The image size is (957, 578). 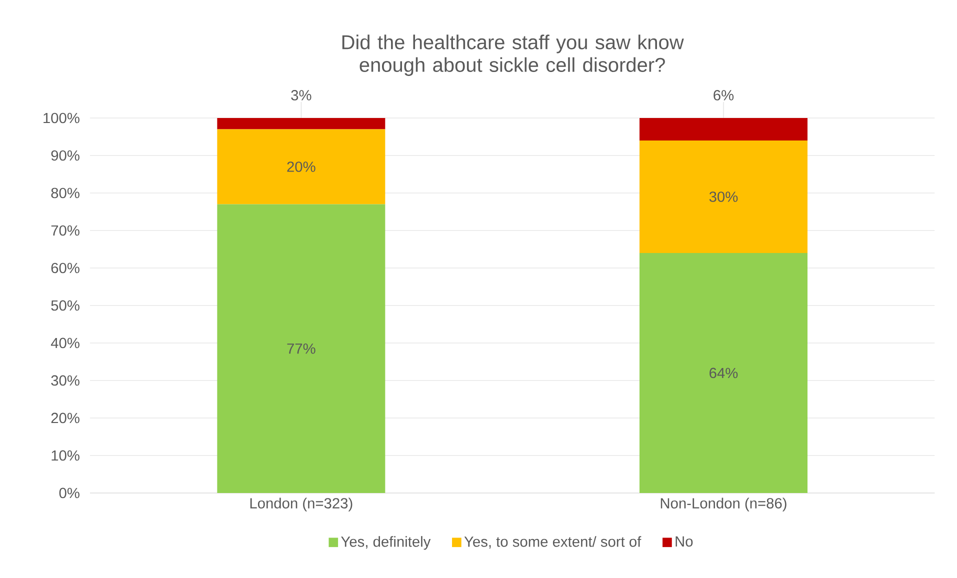 I want to click on x-tick-label: London (n=323), so click(x=301, y=505).